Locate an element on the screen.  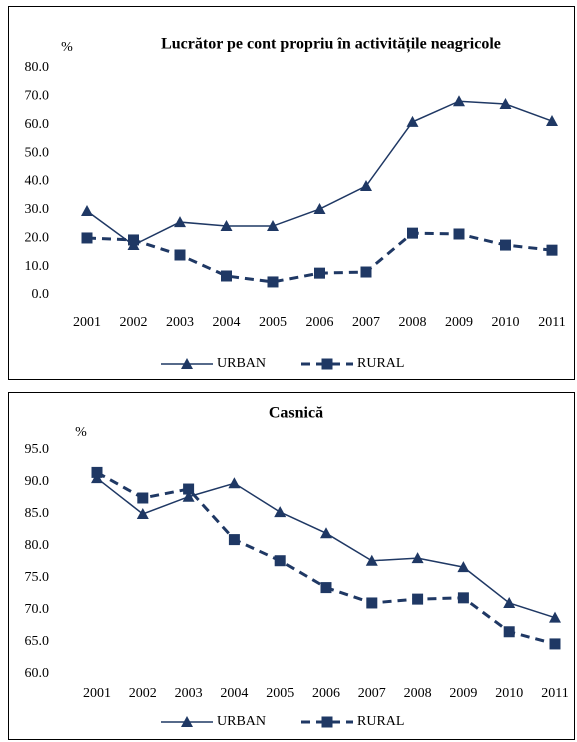
y-tick-label: 30.0 is located at coordinates (37, 209).